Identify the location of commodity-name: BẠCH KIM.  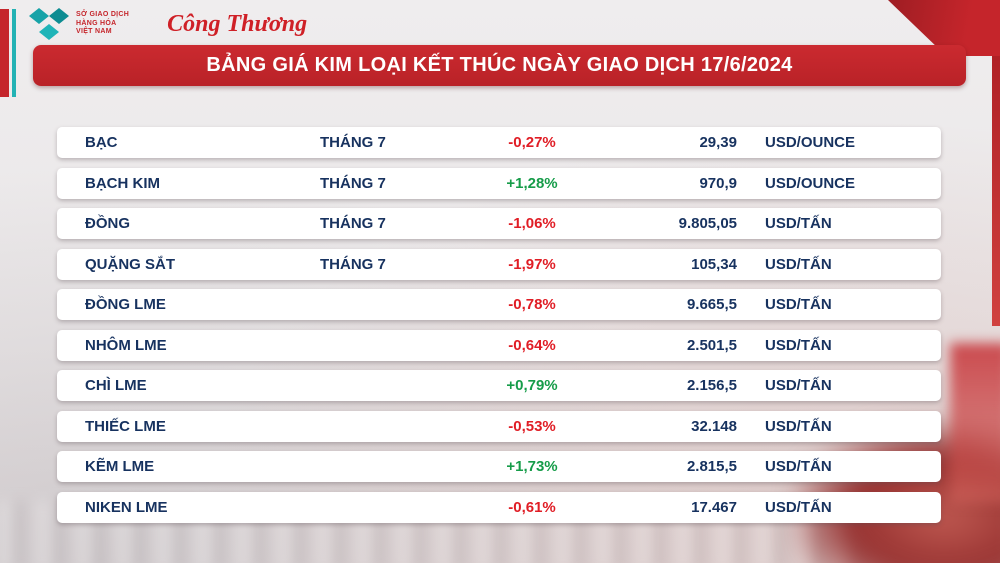
(122, 183).